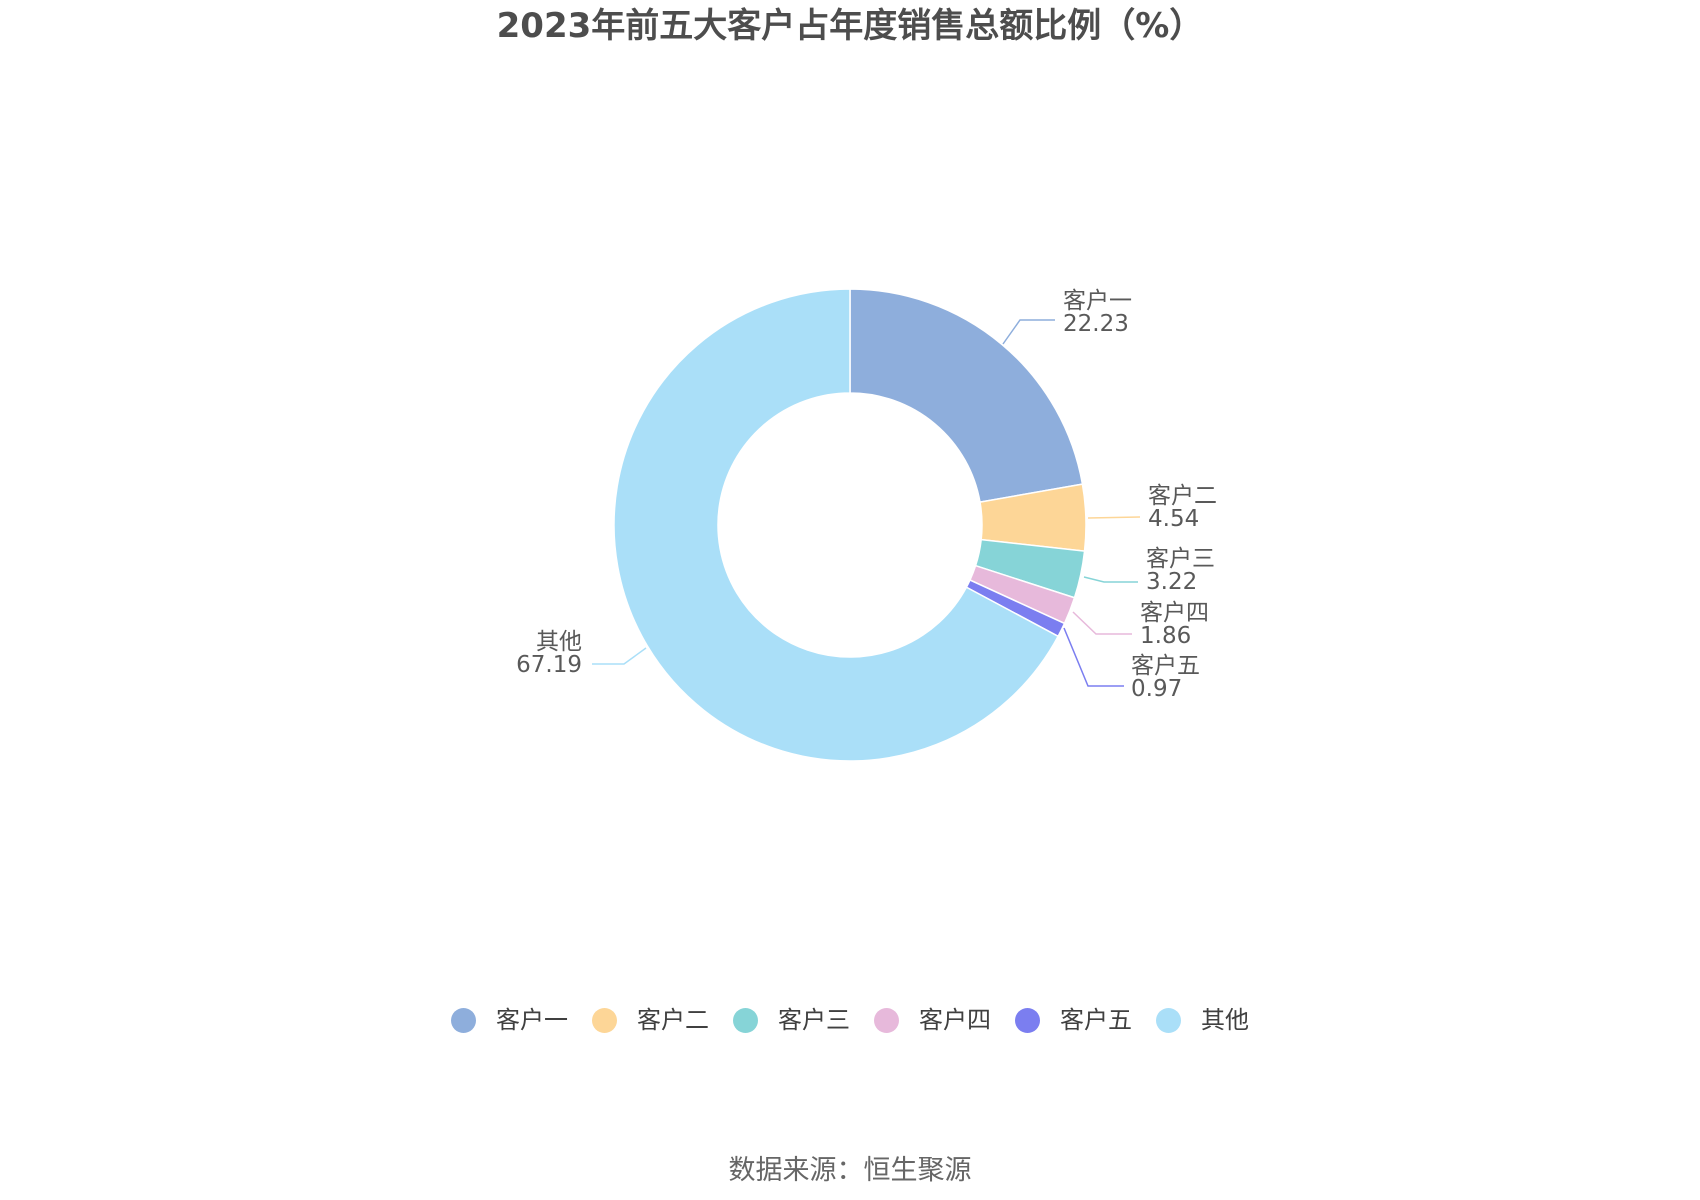  What do you see at coordinates (1097, 301) in the screenshot?
I see `slice-category-label: 客户一` at bounding box center [1097, 301].